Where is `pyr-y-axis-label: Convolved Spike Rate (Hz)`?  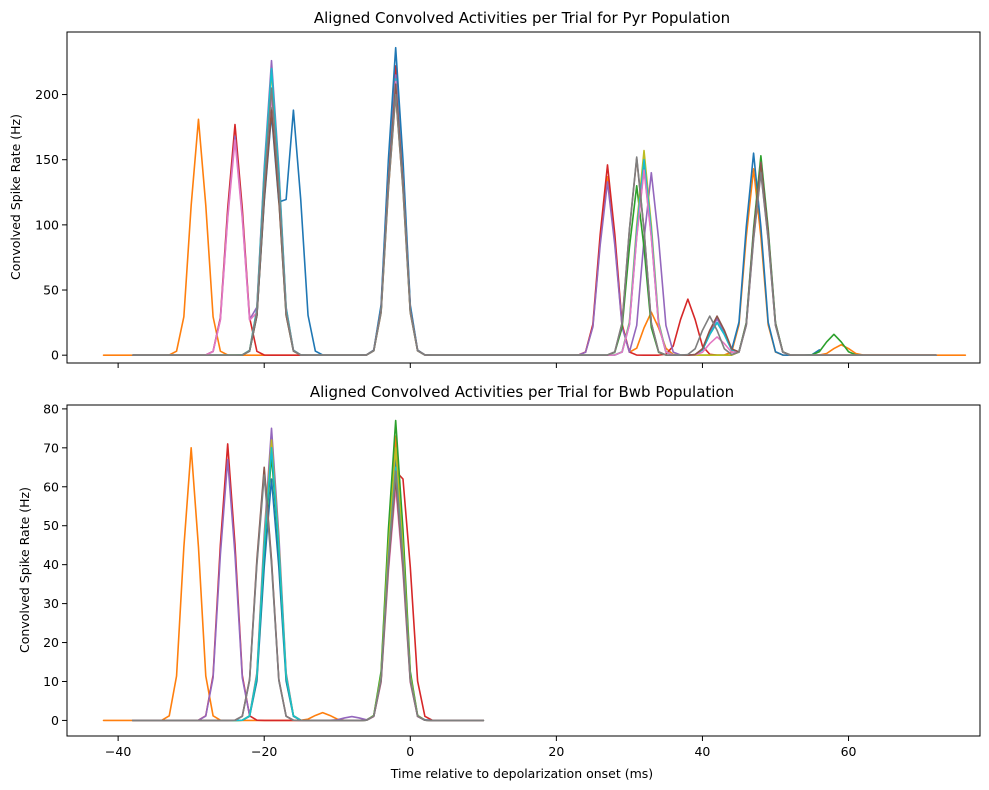 pyr-y-axis-label: Convolved Spike Rate (Hz) is located at coordinates (15, 197).